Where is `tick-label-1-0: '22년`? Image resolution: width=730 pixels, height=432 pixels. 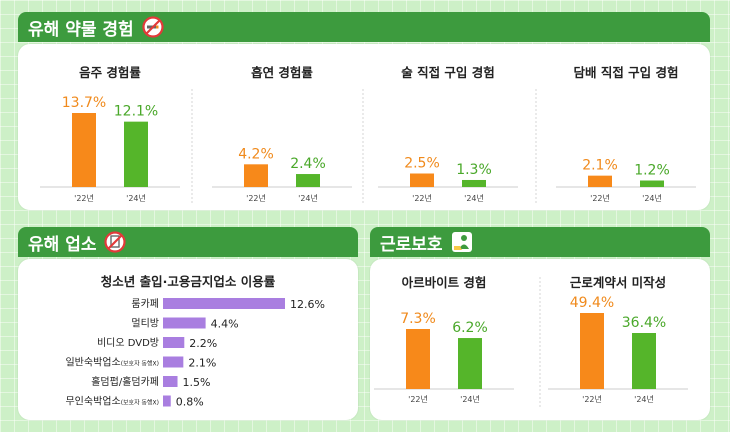 tick-label-1-0: '22년 is located at coordinates (256, 198).